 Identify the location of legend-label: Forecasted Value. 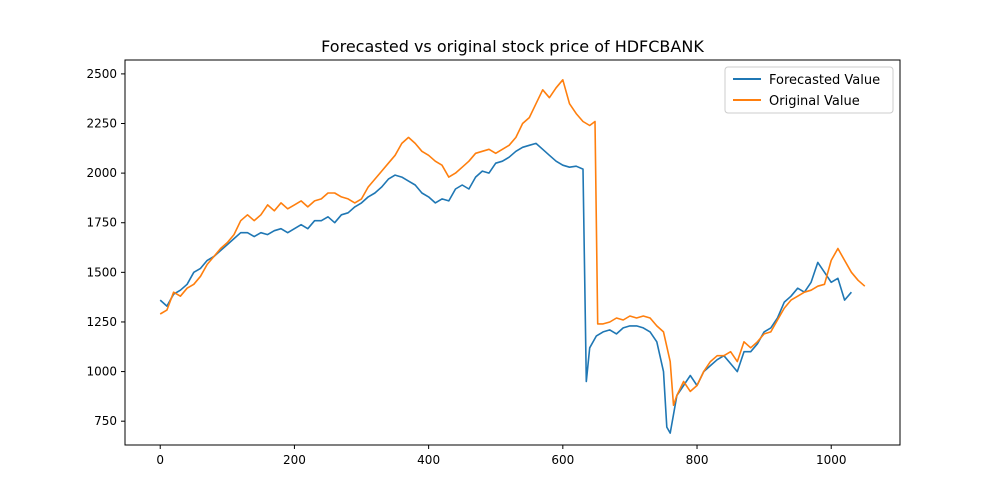
(824, 80).